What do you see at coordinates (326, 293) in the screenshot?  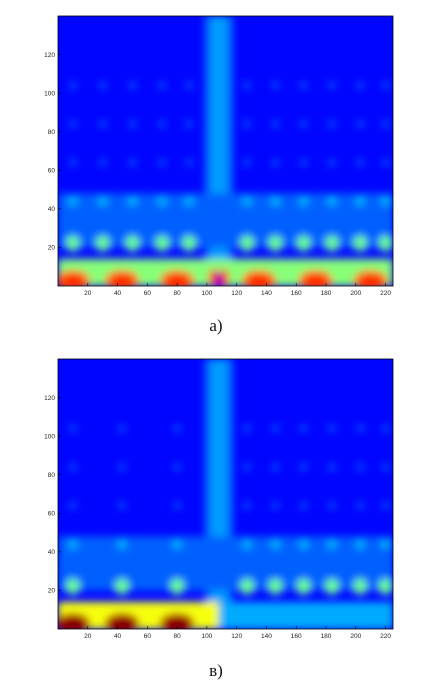 I see `x-tick-label: 180` at bounding box center [326, 293].